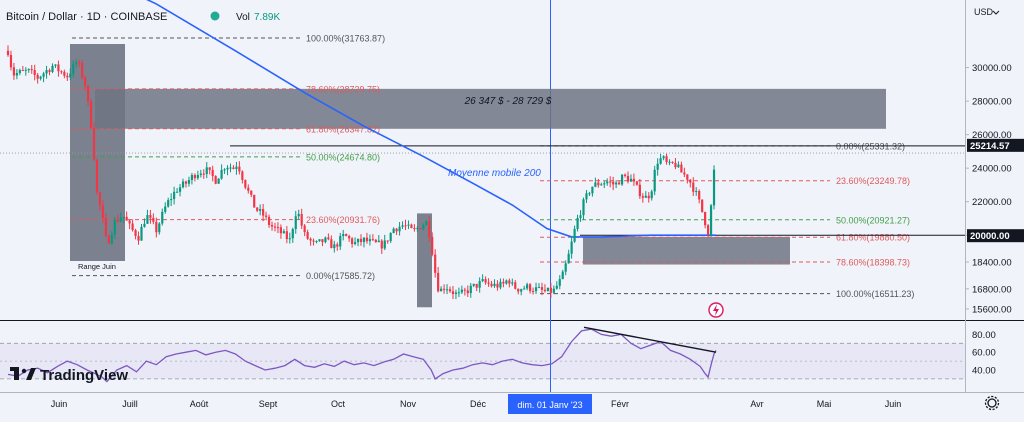 The width and height of the screenshot is (1024, 422). Describe the element at coordinates (992, 135) in the screenshot. I see `price-tick-label: 26000.00` at that location.